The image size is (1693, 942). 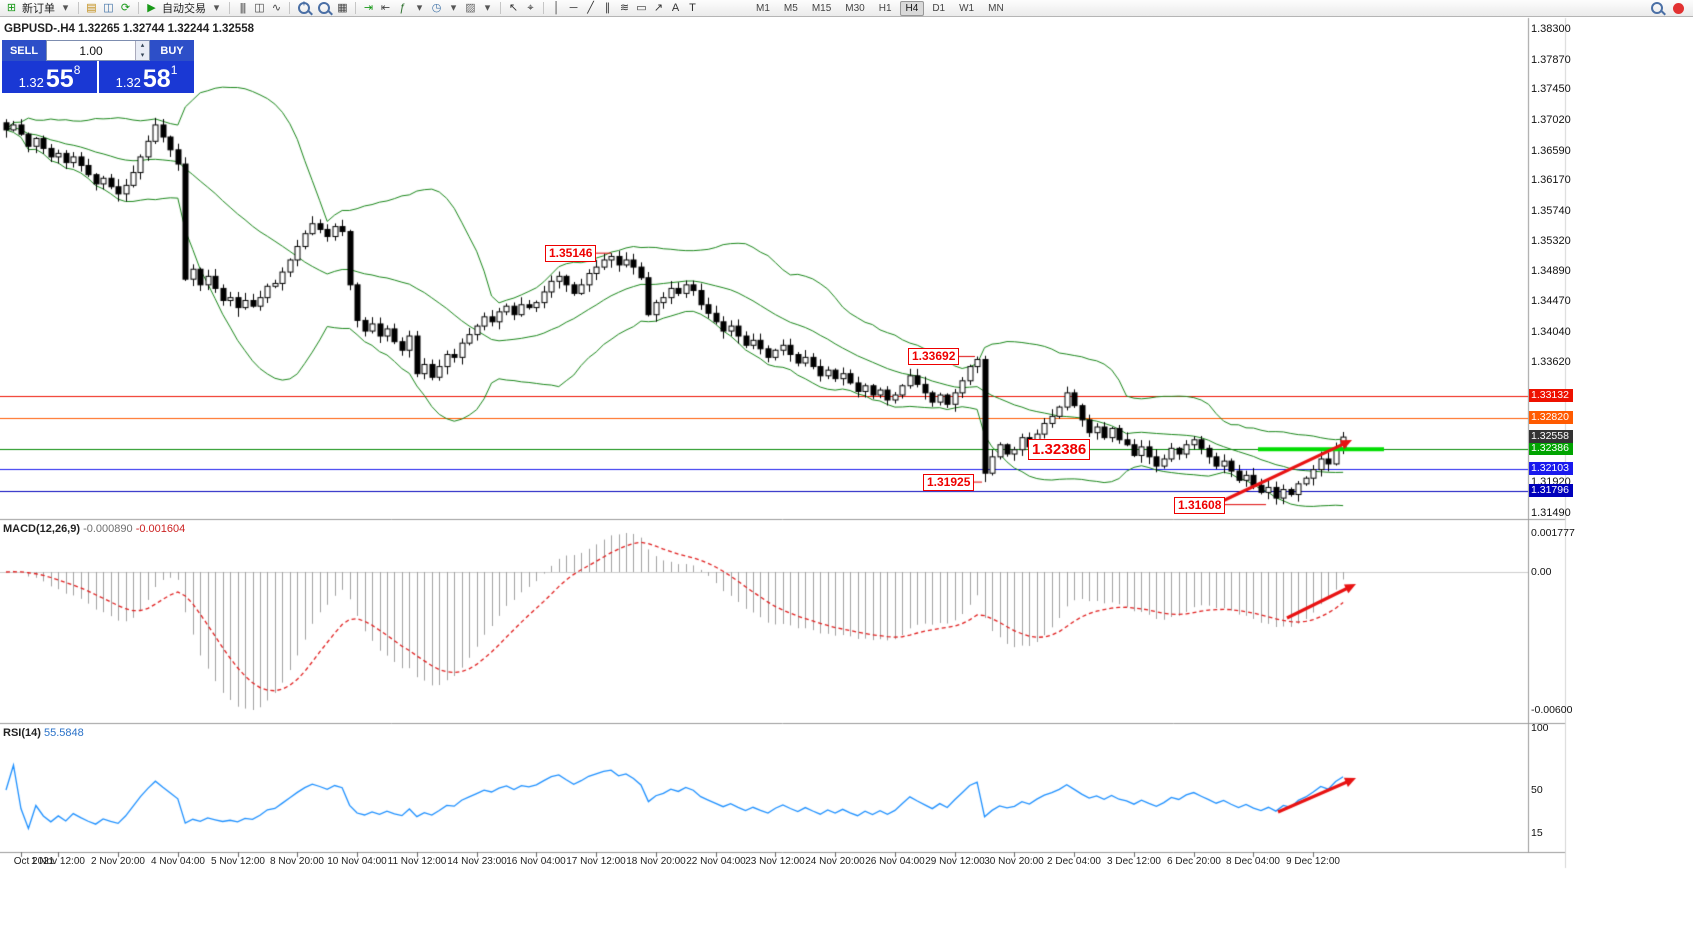 I want to click on timeframe-d1-button: D1, so click(x=939, y=8).